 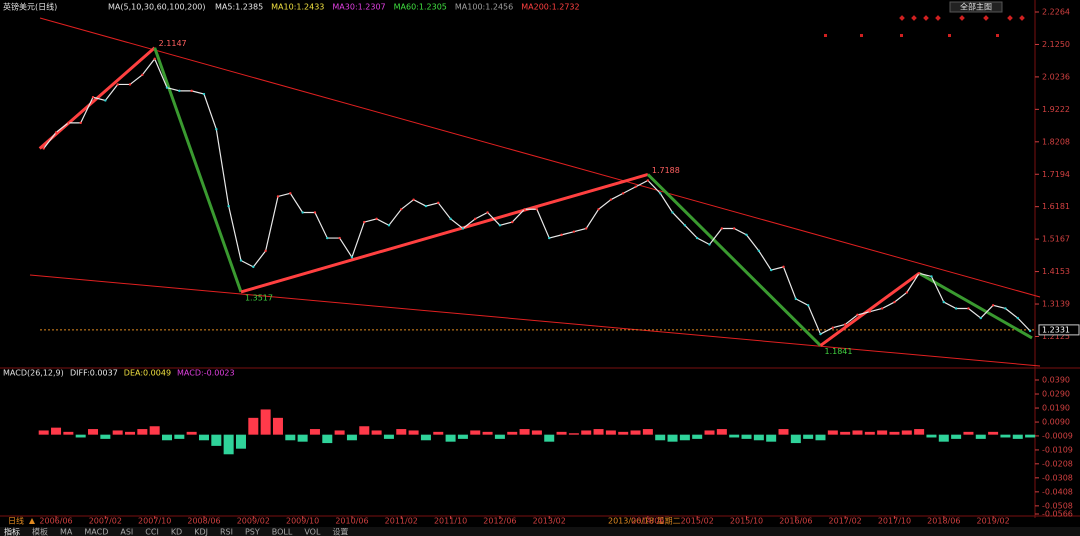 I want to click on toolbar-tab: VOL, so click(x=312, y=532).